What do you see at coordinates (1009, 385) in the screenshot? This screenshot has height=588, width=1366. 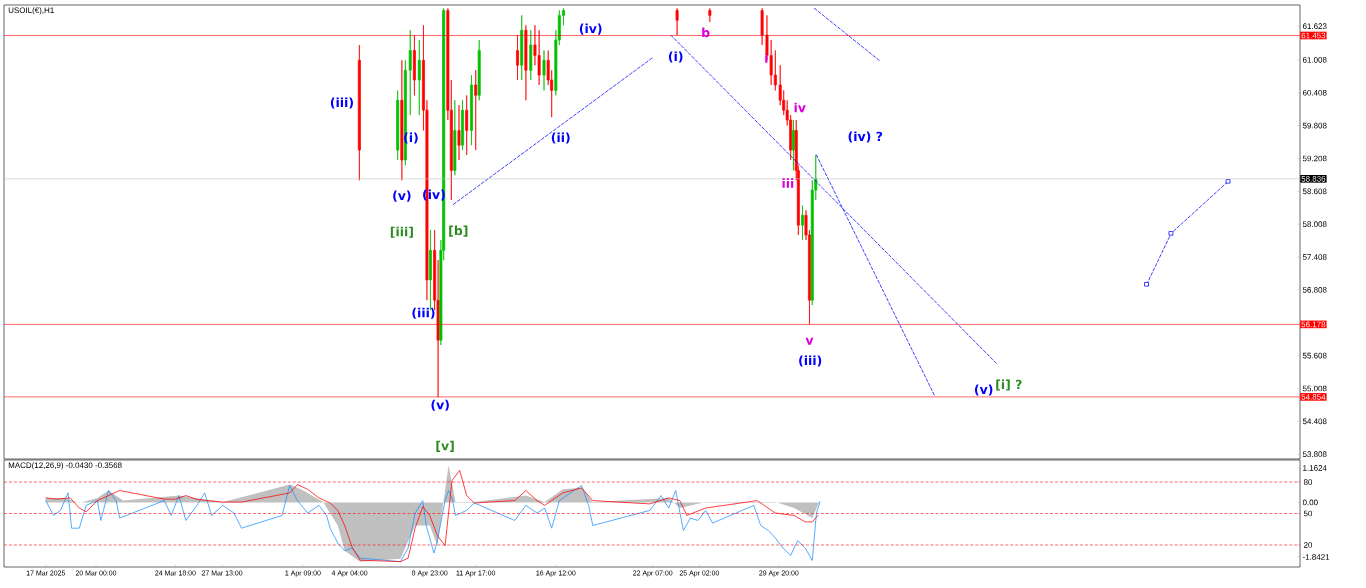 I see `annotation: [i] ?` at bounding box center [1009, 385].